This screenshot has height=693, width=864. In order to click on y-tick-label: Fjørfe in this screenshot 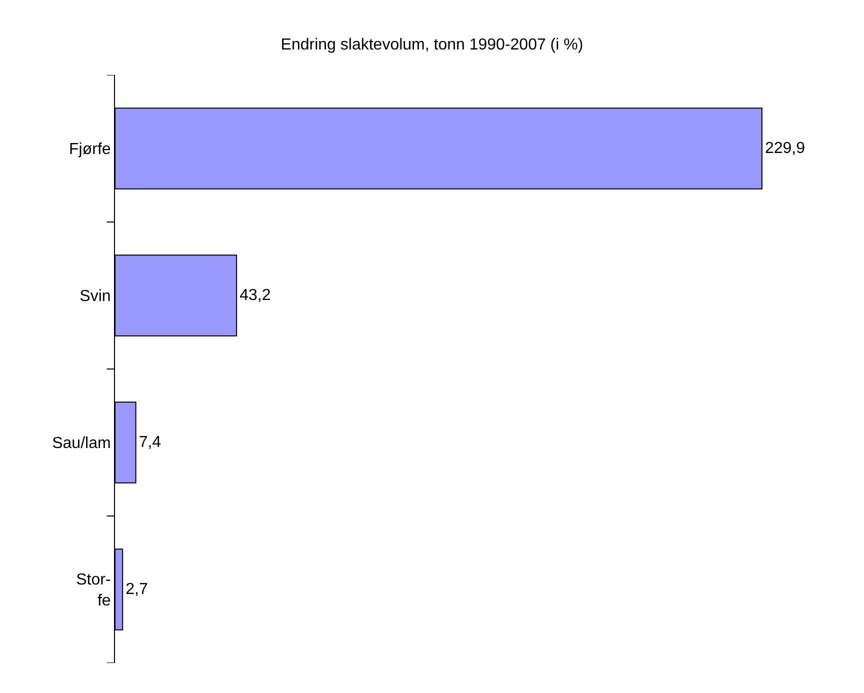, I will do `click(90, 149)`.